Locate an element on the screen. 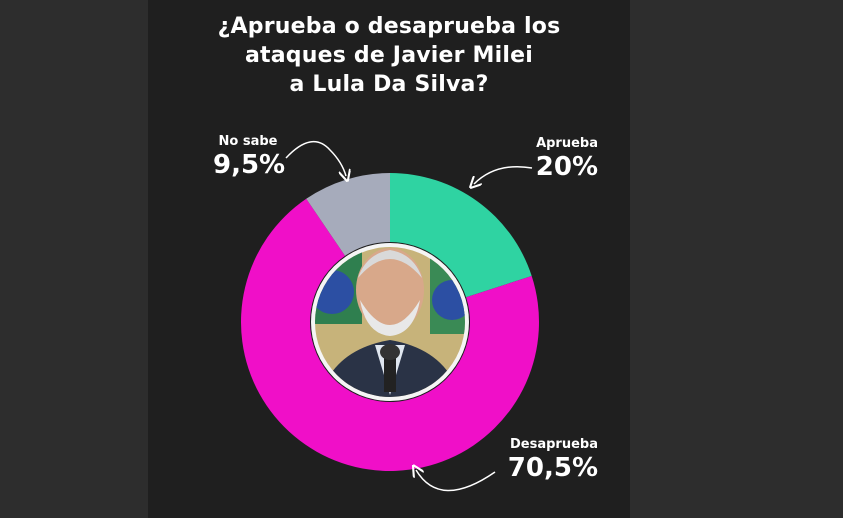 This screenshot has height=518, width=843. slice-value-aprueba: 20% is located at coordinates (566, 167).